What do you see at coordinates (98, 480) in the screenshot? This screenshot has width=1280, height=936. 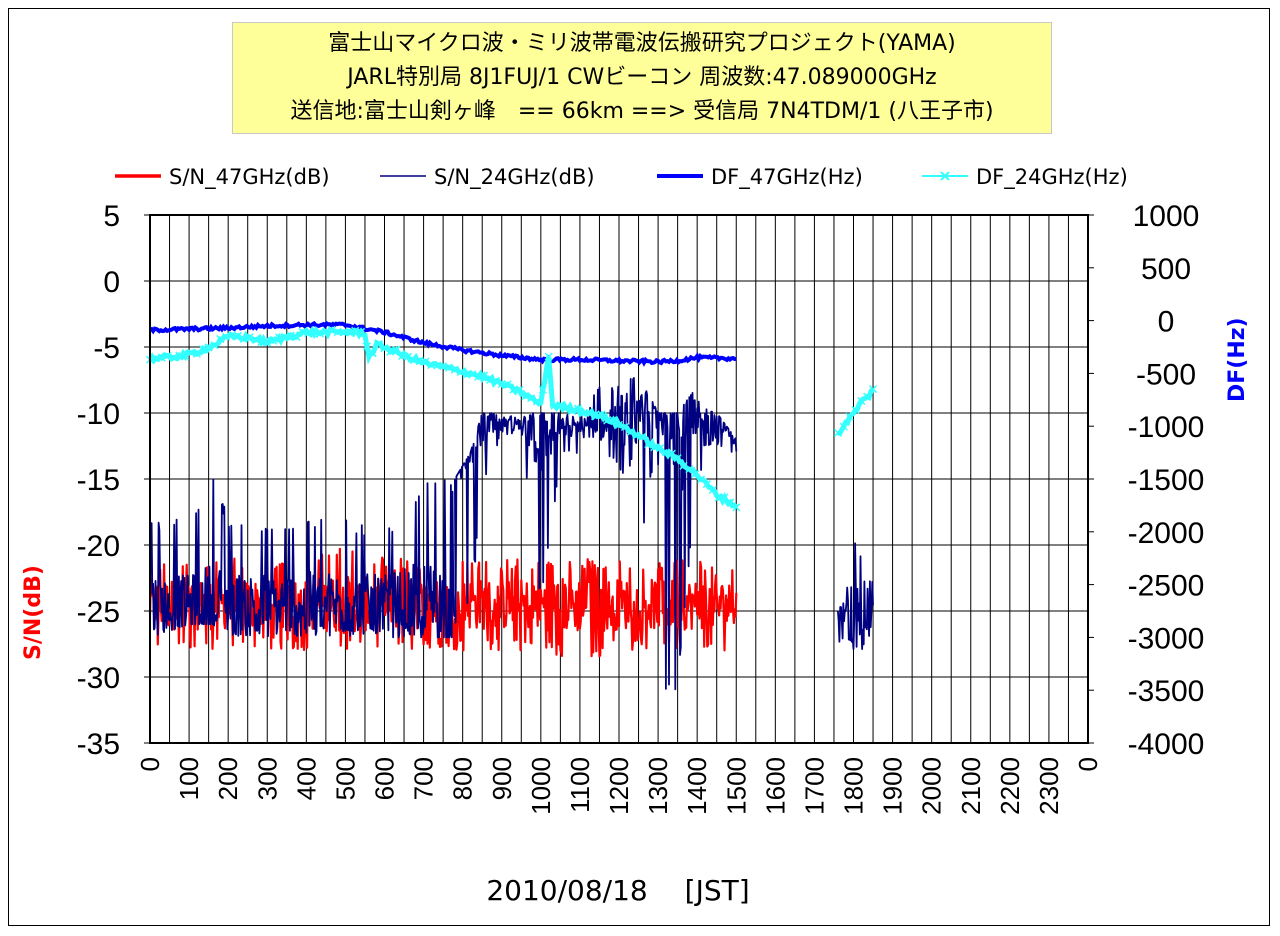 I see `y-left-tick-label: -15` at bounding box center [98, 480].